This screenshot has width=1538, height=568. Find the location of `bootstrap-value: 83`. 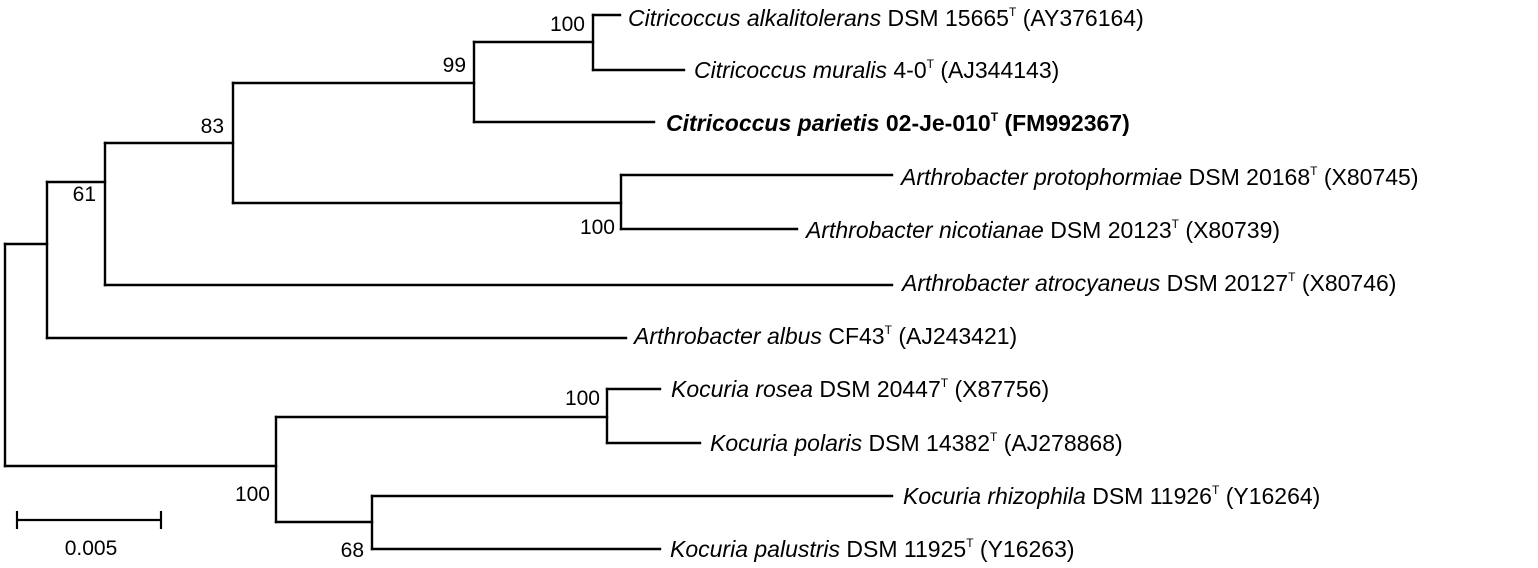

bootstrap-value: 83 is located at coordinates (212, 126).